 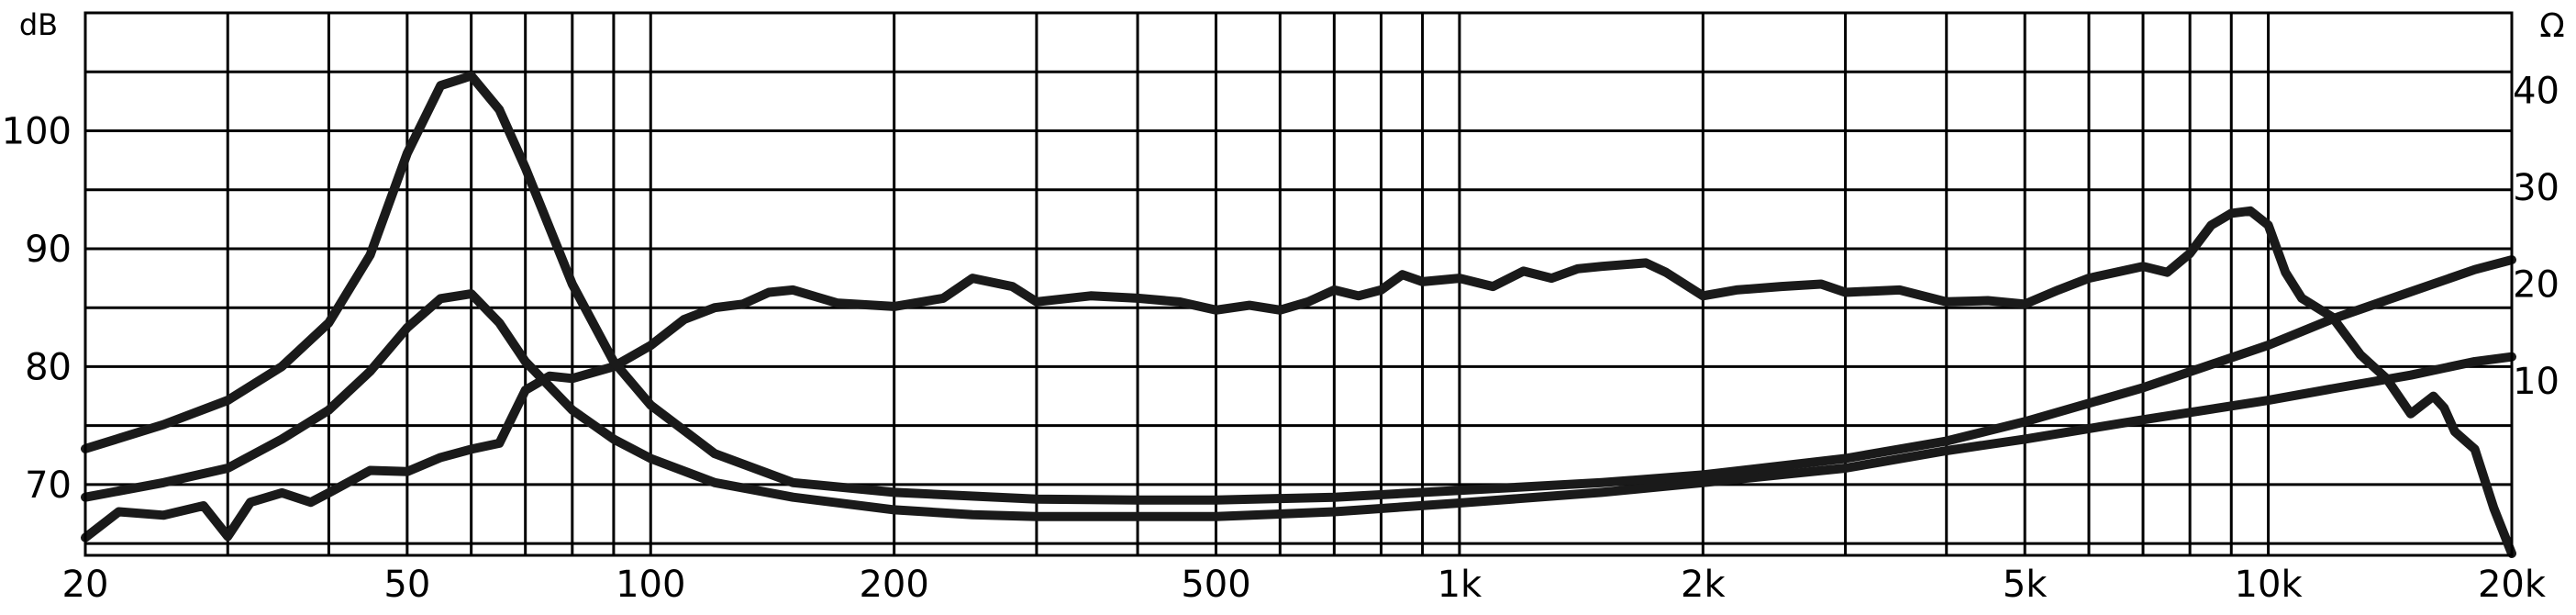 What do you see at coordinates (2552, 26) in the screenshot?
I see `right-axis-unit-label: Ω` at bounding box center [2552, 26].